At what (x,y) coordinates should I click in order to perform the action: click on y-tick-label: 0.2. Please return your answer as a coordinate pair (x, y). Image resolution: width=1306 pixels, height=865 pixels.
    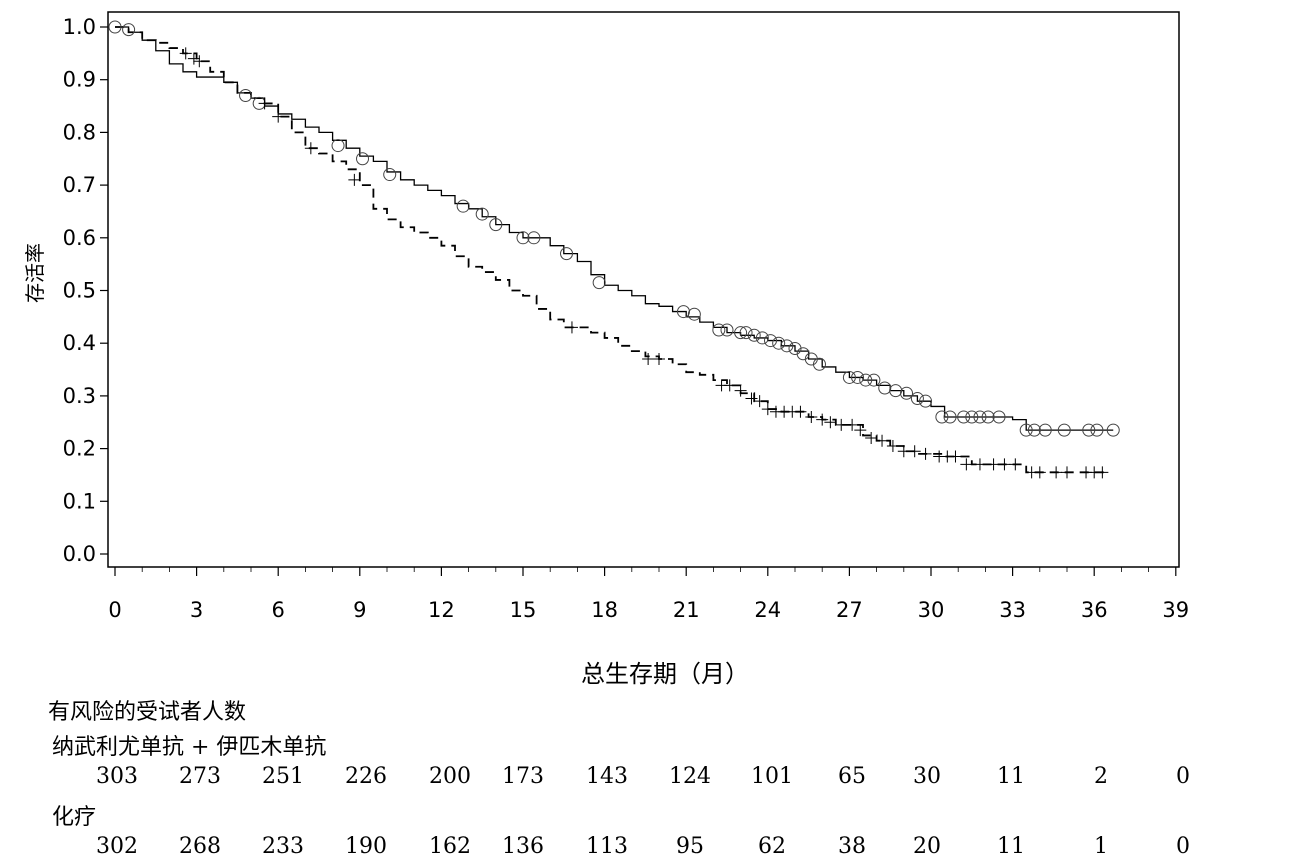
    Looking at the image, I should click on (79, 449).